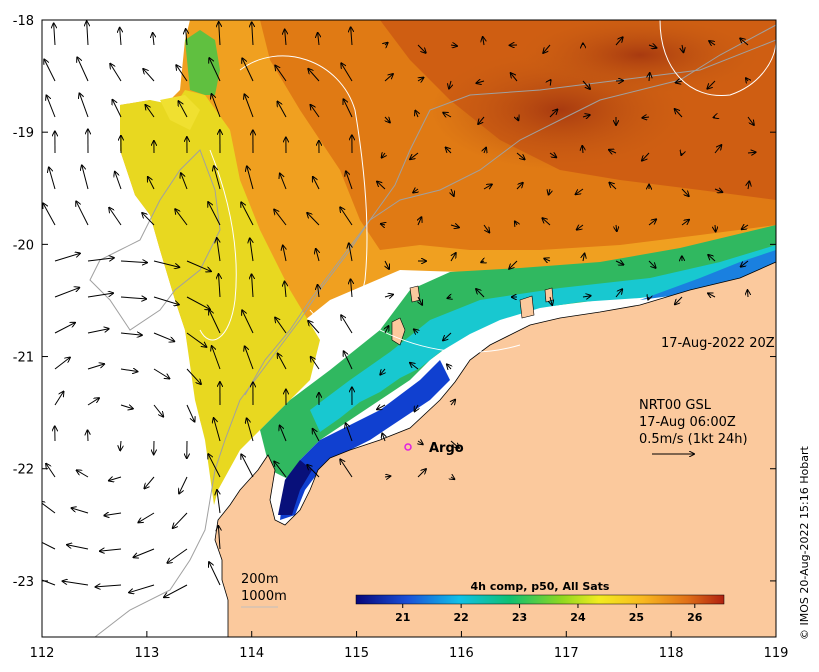 The height and width of the screenshot is (672, 819). What do you see at coordinates (23, 582) in the screenshot?
I see `y-tick-label: -23` at bounding box center [23, 582].